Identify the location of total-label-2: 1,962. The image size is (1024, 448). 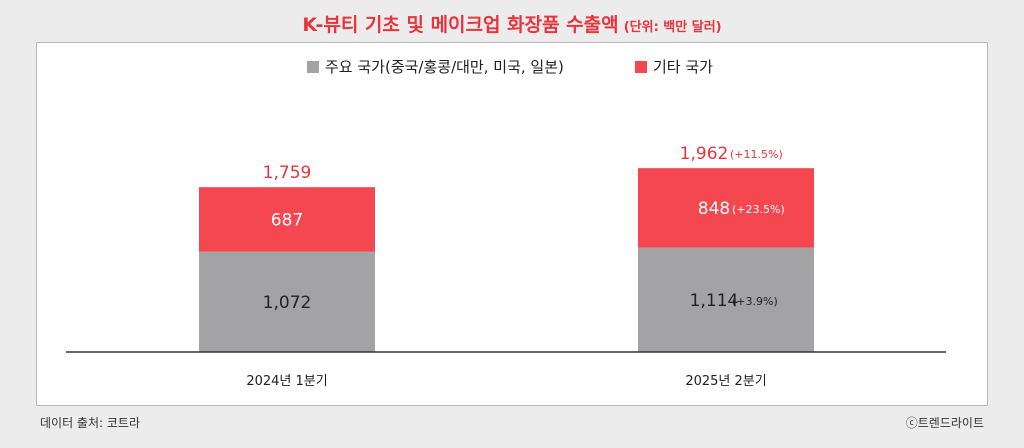
(704, 154).